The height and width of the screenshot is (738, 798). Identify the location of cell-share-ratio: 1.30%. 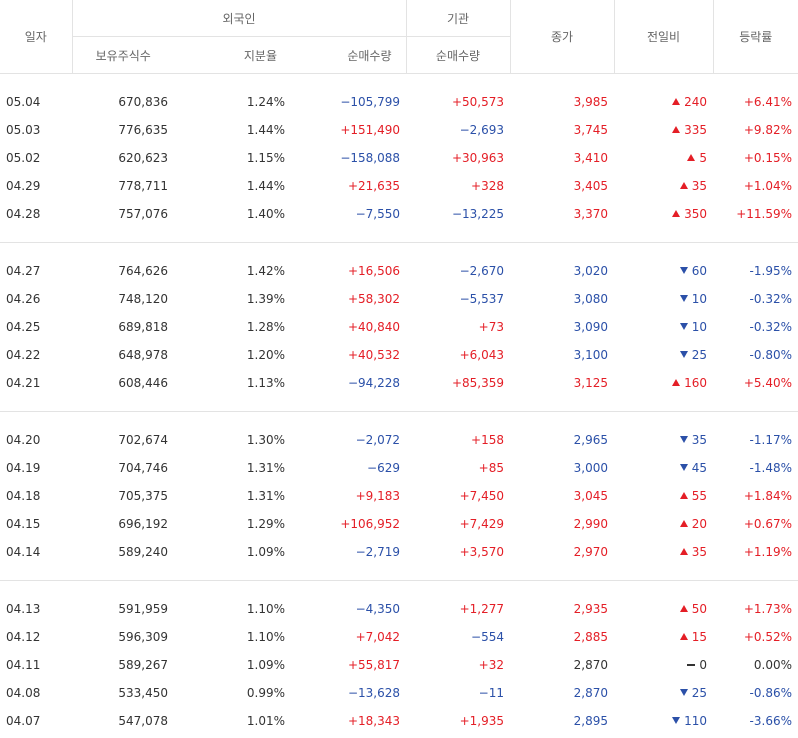
(265, 440).